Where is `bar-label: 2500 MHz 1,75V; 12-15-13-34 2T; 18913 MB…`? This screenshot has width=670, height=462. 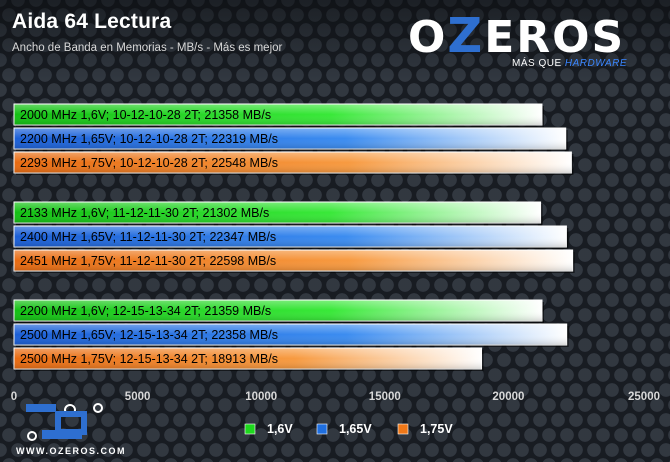 bar-label: 2500 MHz 1,75V; 12-15-13-34 2T; 18913 MB… is located at coordinates (149, 359).